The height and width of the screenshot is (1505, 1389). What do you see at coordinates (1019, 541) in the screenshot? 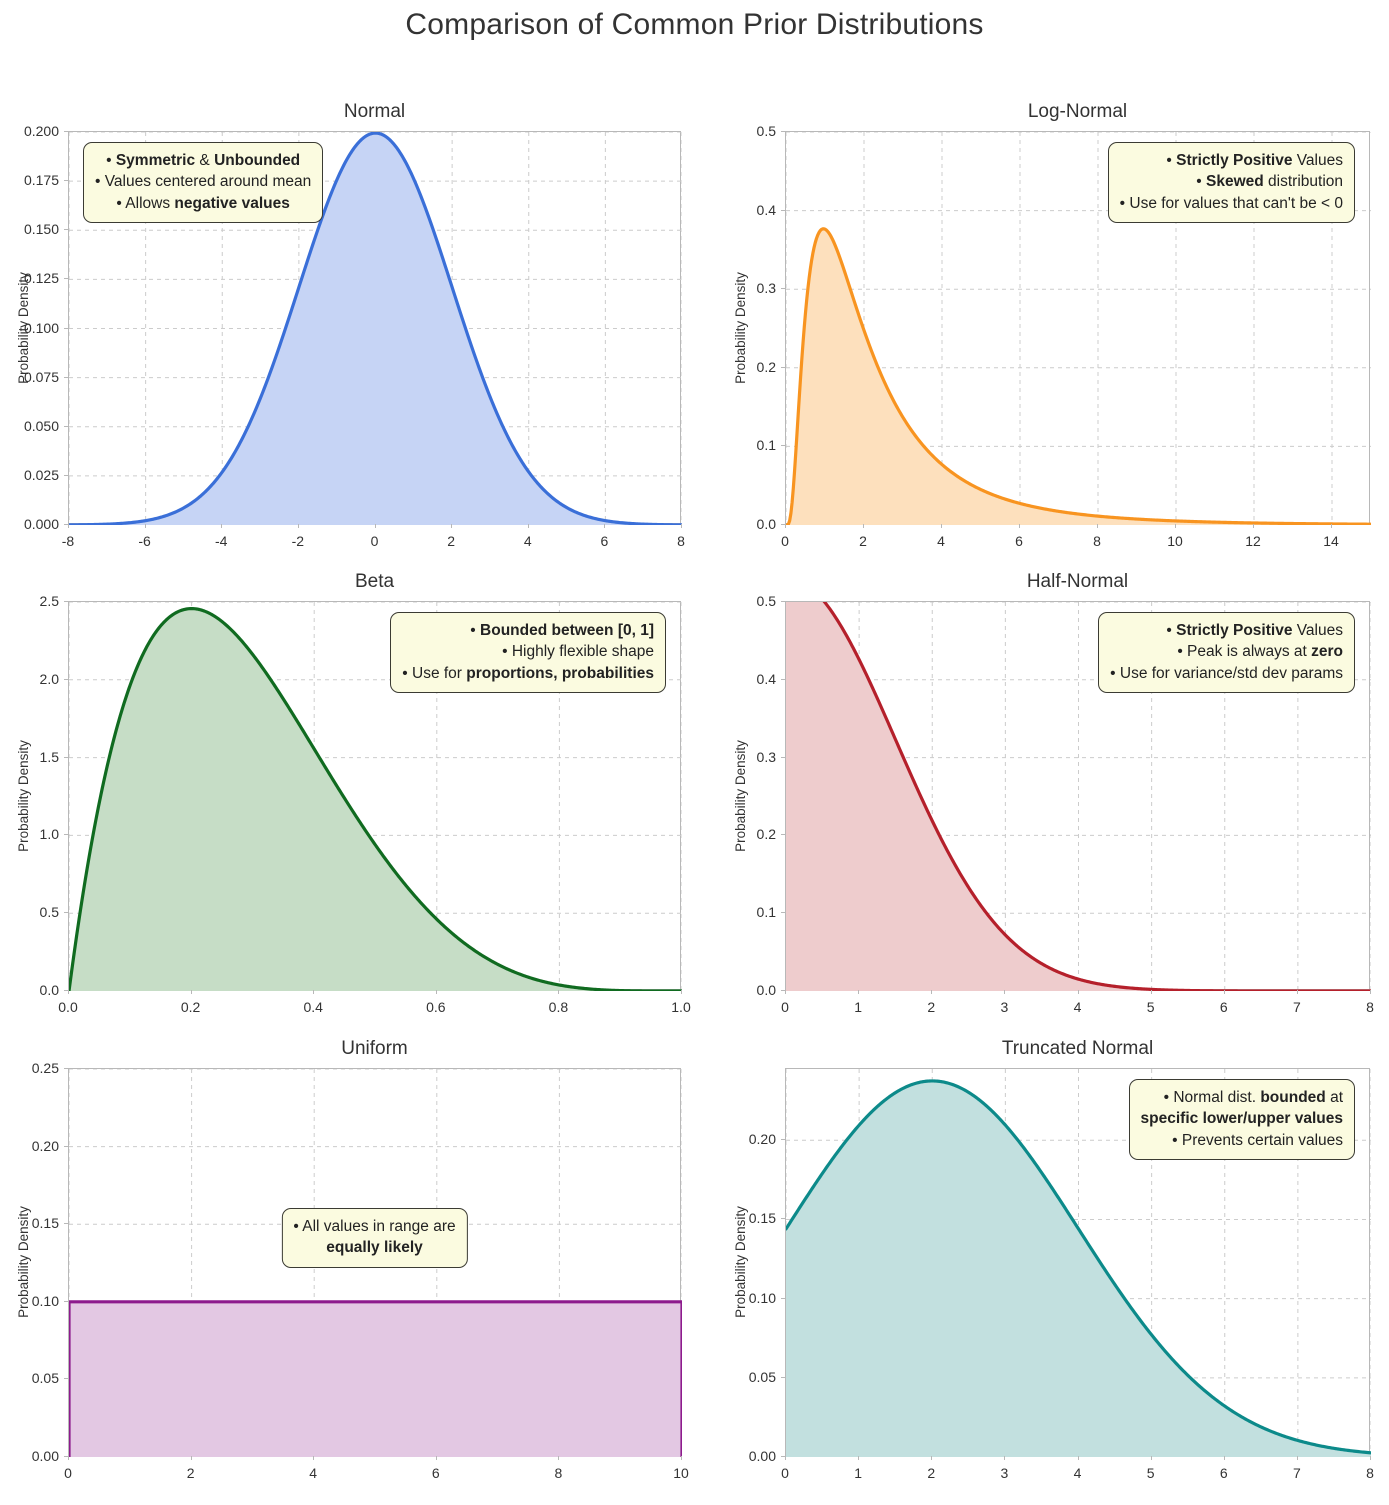
I see `x-tick-label: 6` at bounding box center [1019, 541].